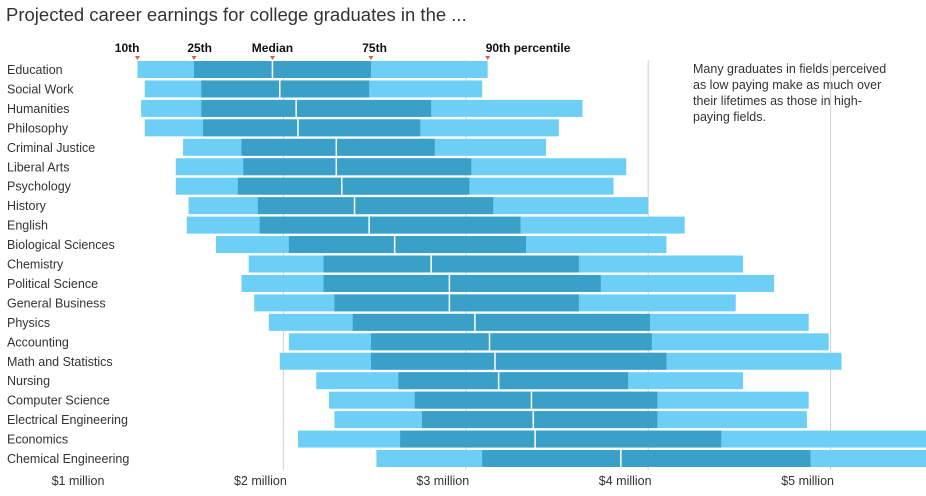 The height and width of the screenshot is (496, 926). I want to click on x-tick-label: $5 million, so click(807, 481).